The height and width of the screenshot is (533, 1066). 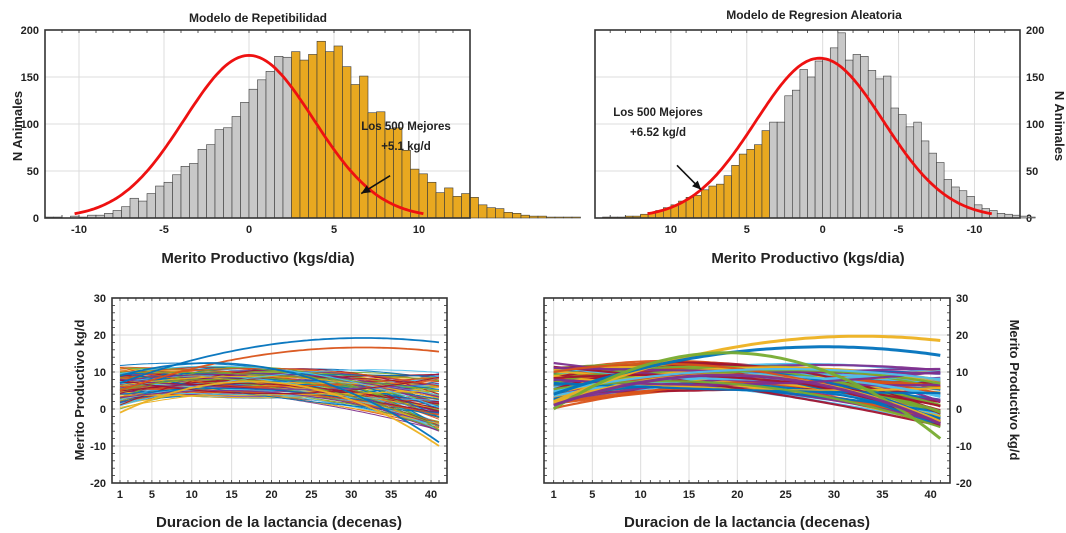 What do you see at coordinates (30, 31) in the screenshot?
I see `y-tick-label: 200` at bounding box center [30, 31].